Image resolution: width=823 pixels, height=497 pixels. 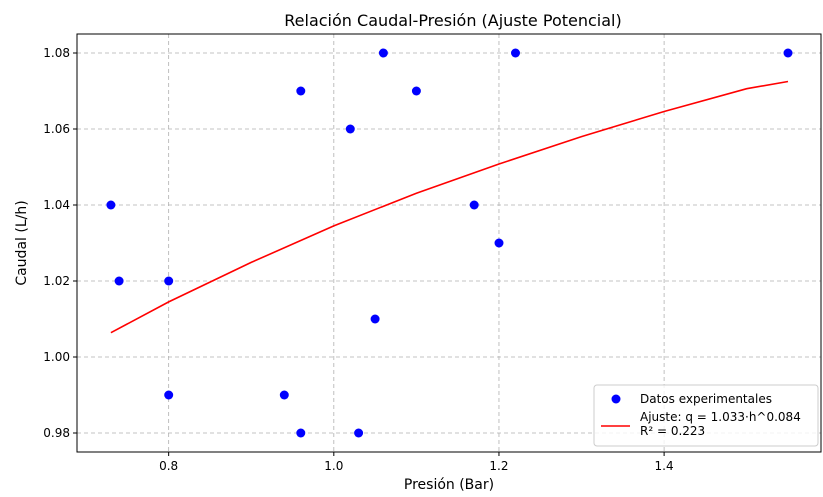 I want to click on y-axis-title: Caudal (L/h), so click(x=22, y=242).